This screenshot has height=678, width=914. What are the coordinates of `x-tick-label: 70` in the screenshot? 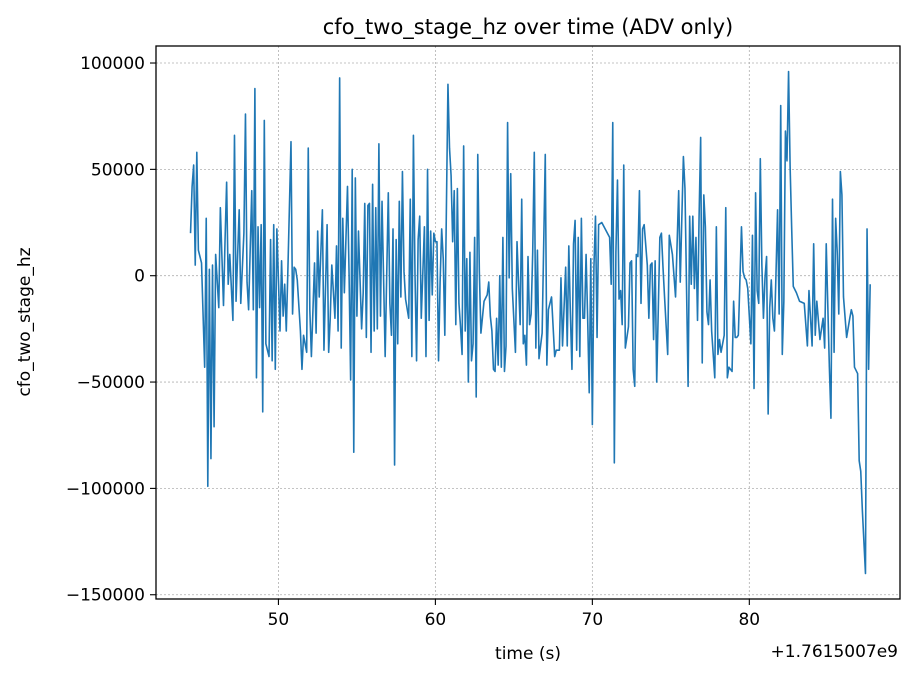 It's located at (593, 620).